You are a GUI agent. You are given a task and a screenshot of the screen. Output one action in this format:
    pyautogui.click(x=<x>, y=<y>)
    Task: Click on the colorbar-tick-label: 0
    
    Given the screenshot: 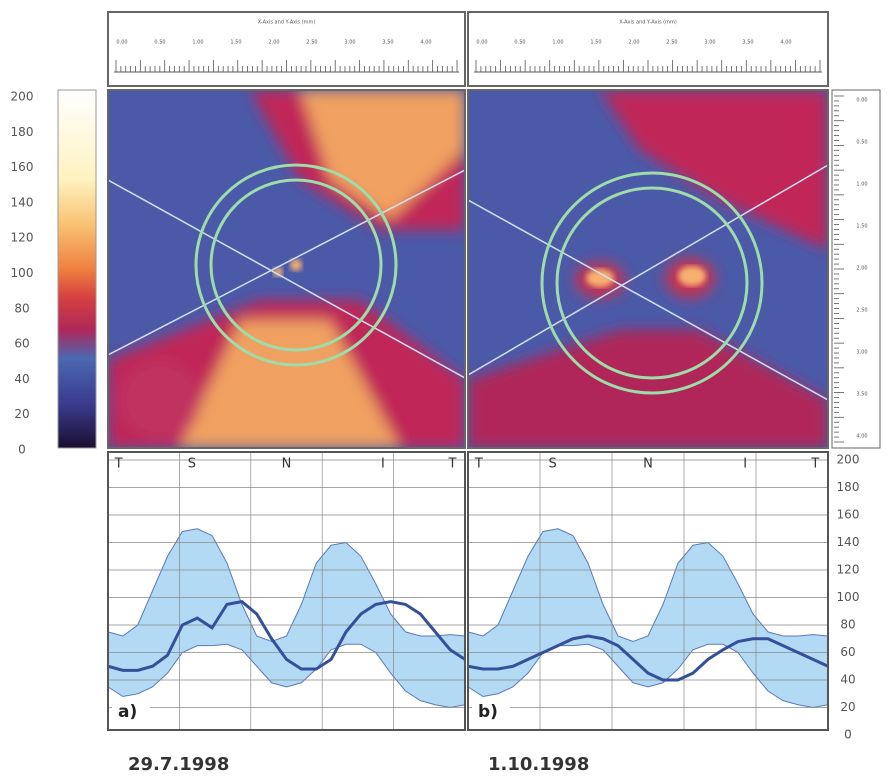 What is the action you would take?
    pyautogui.click(x=22, y=450)
    